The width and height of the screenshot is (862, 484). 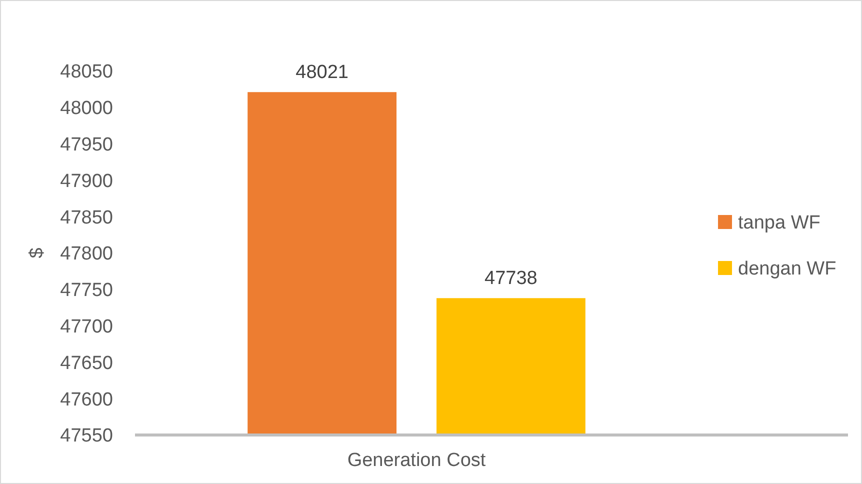 I want to click on y-tick-label: 47750, so click(x=86, y=291).